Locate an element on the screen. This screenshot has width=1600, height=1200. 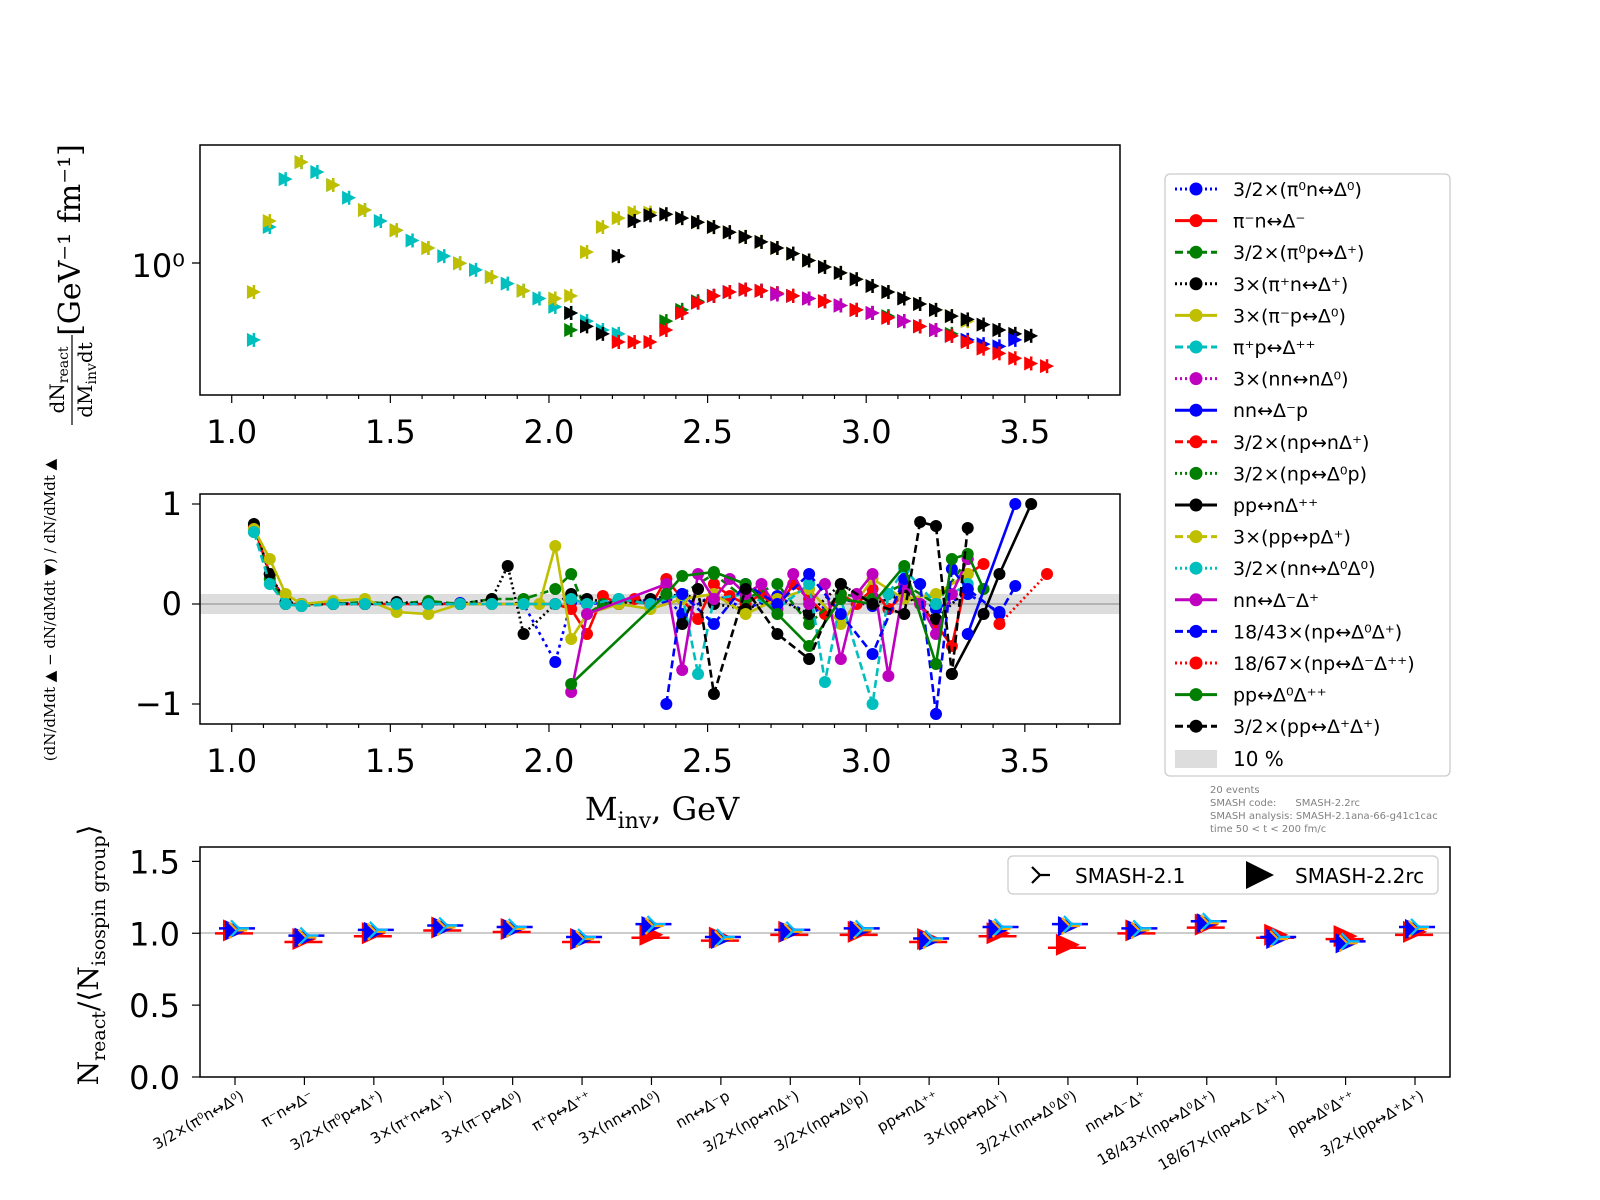
top-xtick-label: 1.5 is located at coordinates (390, 432).